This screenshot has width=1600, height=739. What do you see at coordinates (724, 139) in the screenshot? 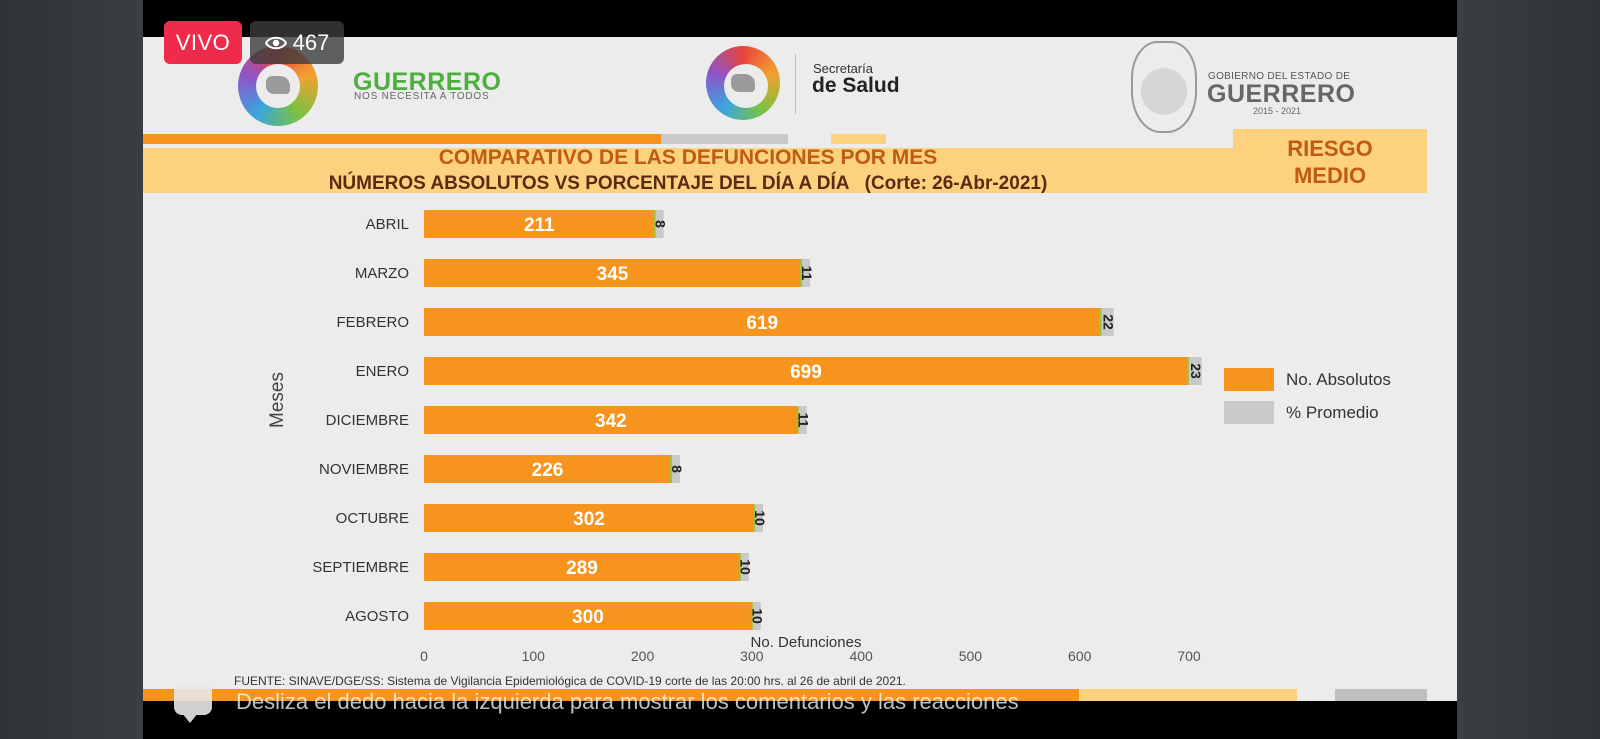
I see `strip-grey` at bounding box center [724, 139].